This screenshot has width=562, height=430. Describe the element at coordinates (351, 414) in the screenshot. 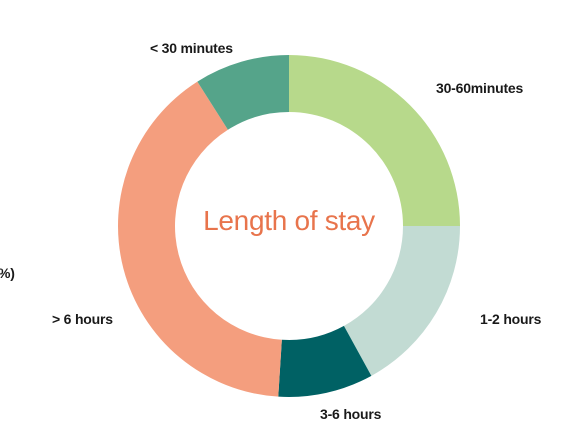

I see `slice-label-3-6-hours: 3-6 hours` at that location.